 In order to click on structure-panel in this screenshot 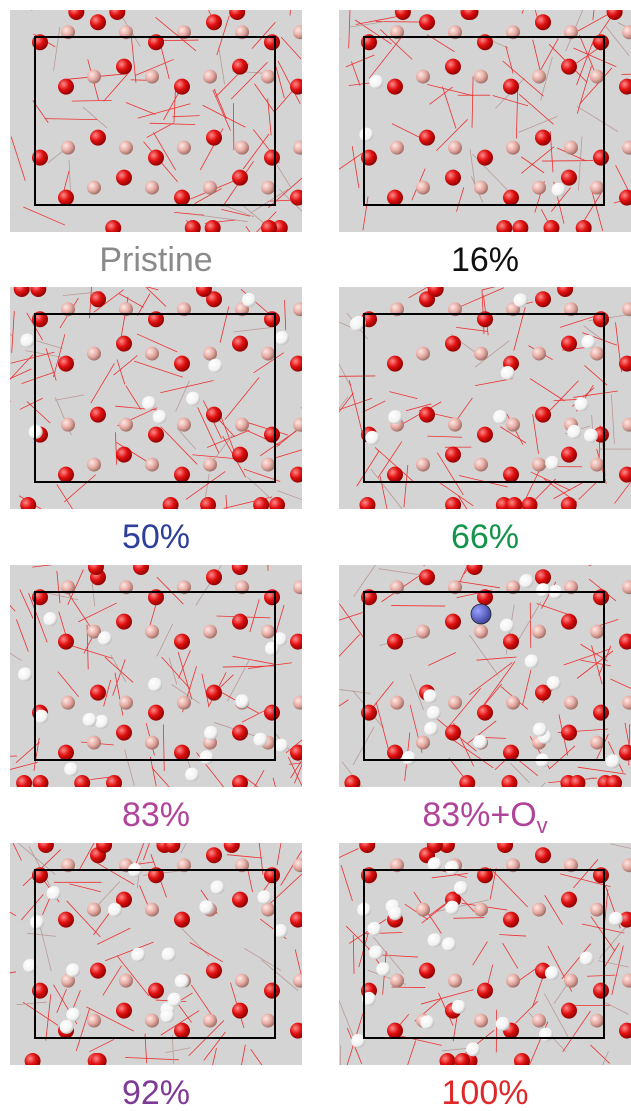, I will do `click(485, 954)`.